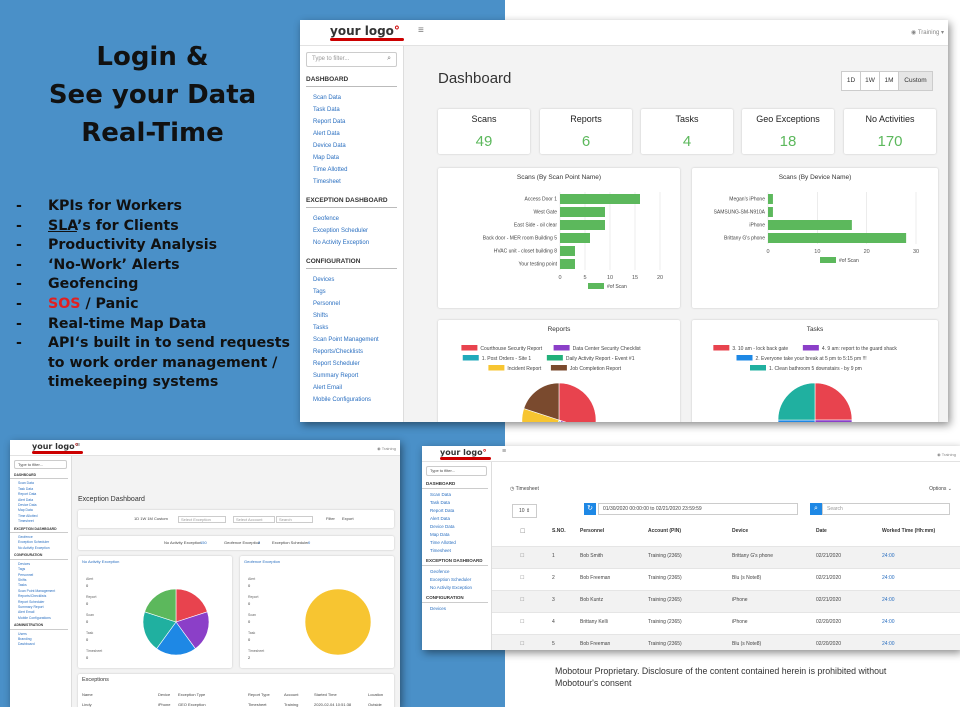 The image size is (960, 707). Describe the element at coordinates (915, 81) in the screenshot. I see `range-custom-button: Custom` at that location.